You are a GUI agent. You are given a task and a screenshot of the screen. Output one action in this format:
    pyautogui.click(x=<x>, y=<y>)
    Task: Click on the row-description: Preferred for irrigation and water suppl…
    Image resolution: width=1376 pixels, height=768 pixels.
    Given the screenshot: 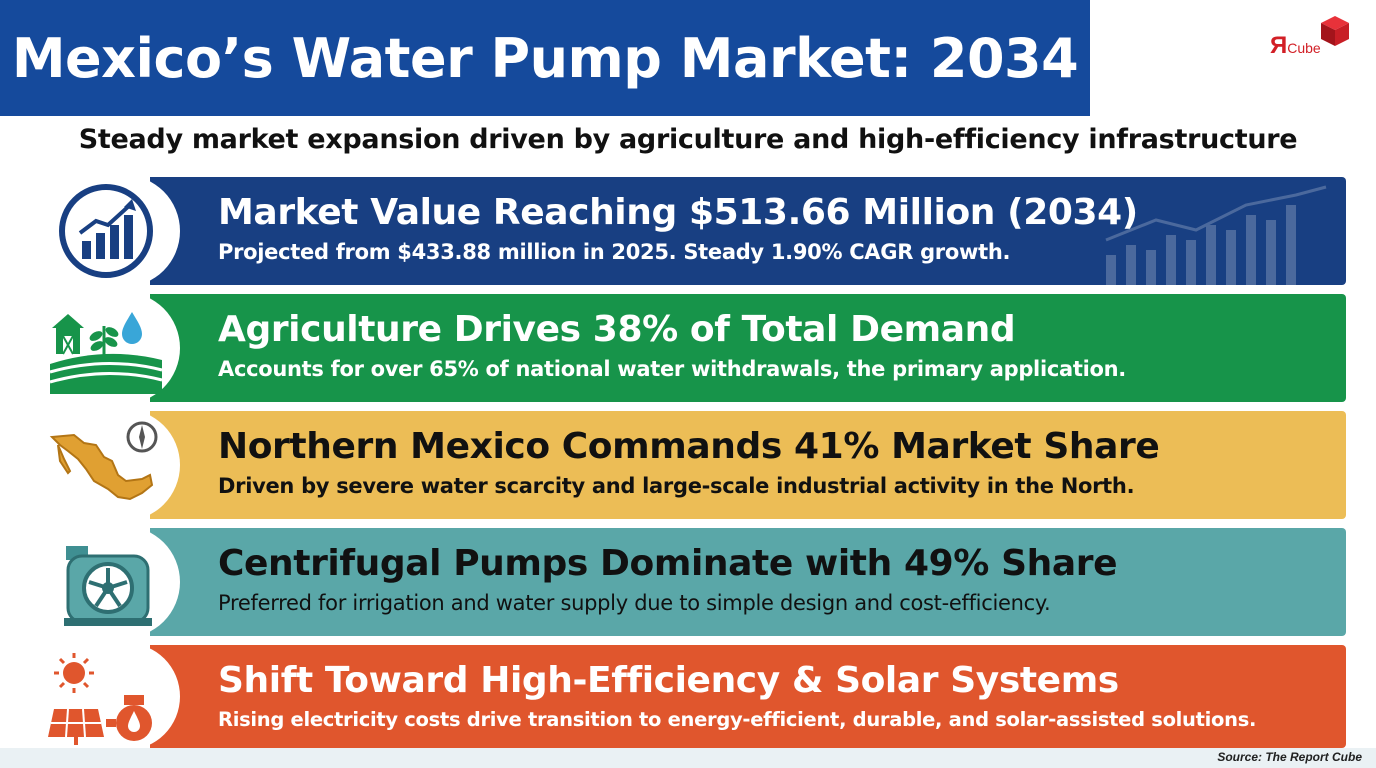 What is the action you would take?
    pyautogui.click(x=634, y=603)
    